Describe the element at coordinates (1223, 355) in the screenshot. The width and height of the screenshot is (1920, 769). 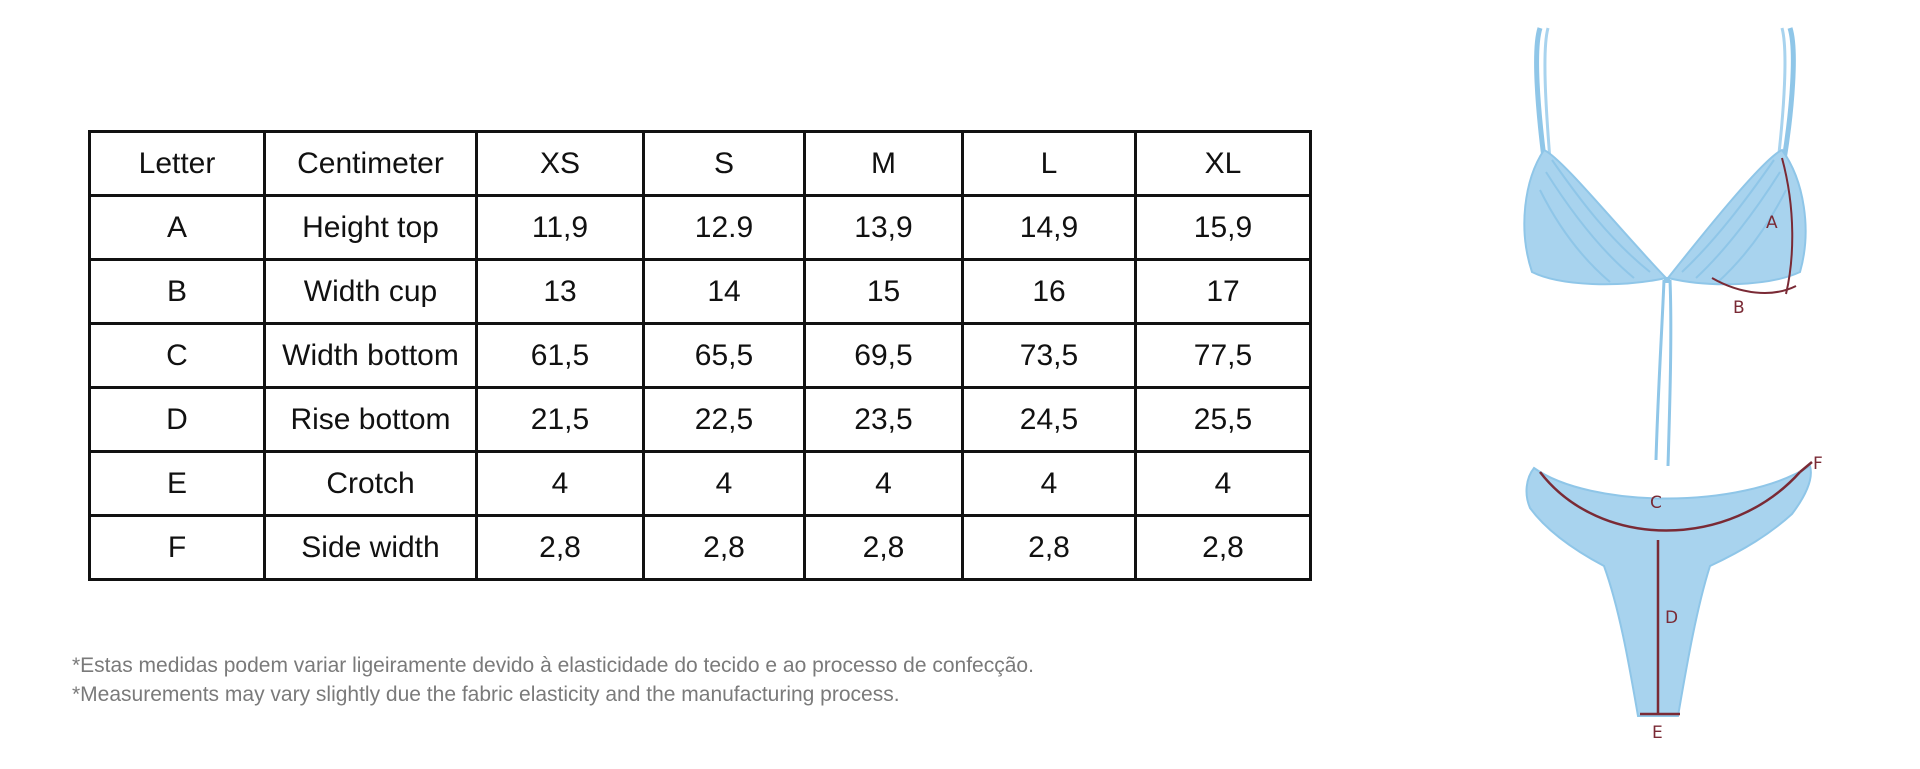
I see `table-cell: 77,5` at that location.